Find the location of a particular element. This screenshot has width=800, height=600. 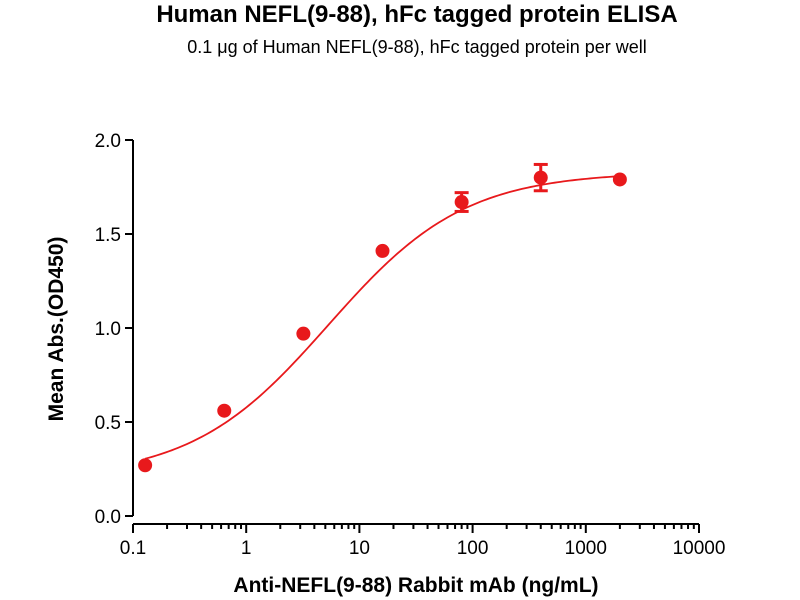

y-tick-label: 1.0 is located at coordinates (108, 329).